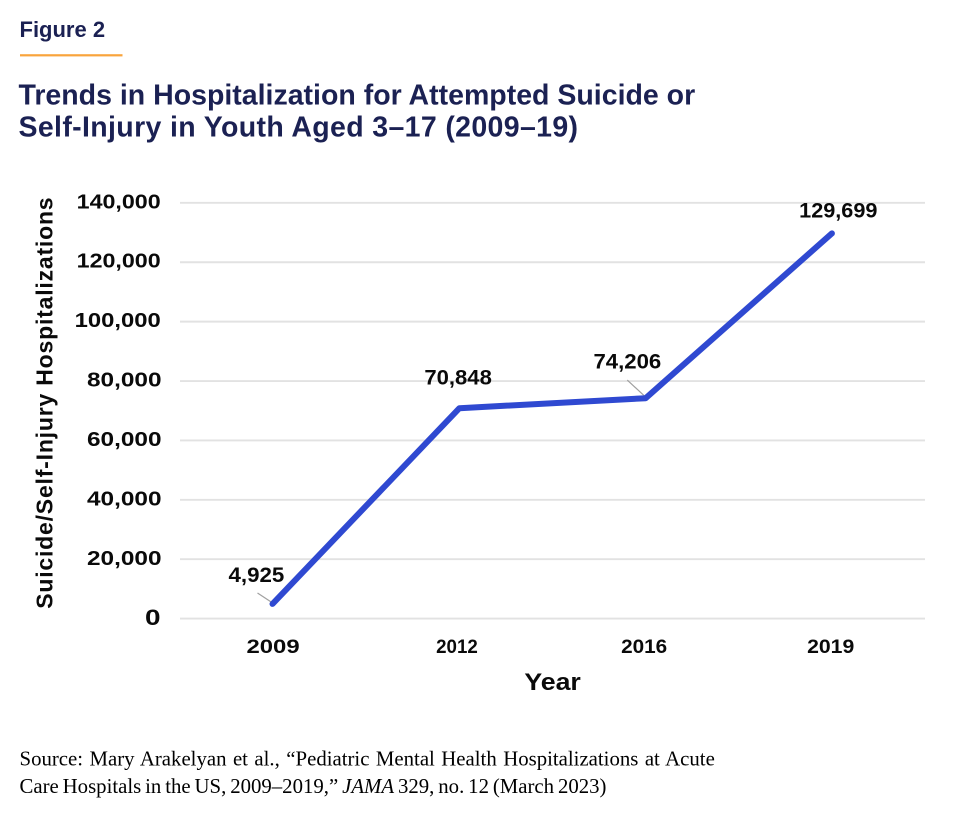  What do you see at coordinates (119, 201) in the screenshot?
I see `svg-text: 140,000` at bounding box center [119, 201].